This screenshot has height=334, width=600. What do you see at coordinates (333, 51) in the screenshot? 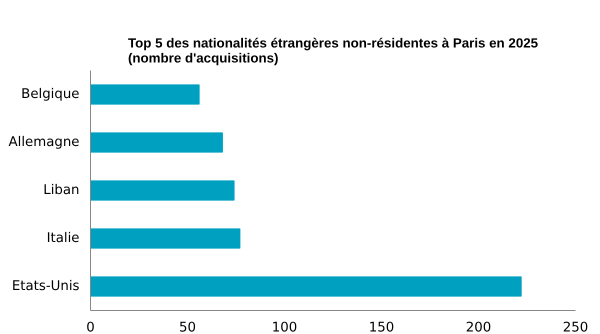
I see `chart-title: Top 5 des nationalités étrangères non-résidentes à Paris en 2025 (nombre d'acquisitions)` at bounding box center [333, 51].